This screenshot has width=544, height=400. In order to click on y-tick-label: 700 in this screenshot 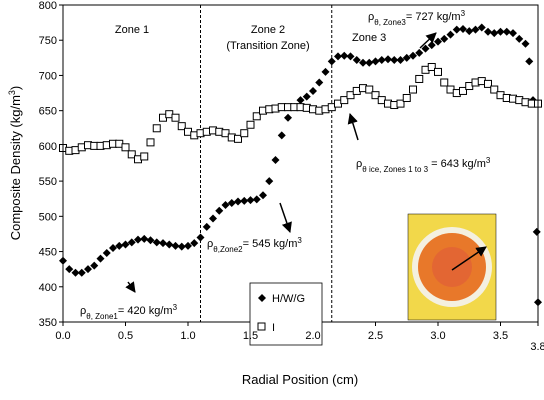, I will do `click(48, 76)`.